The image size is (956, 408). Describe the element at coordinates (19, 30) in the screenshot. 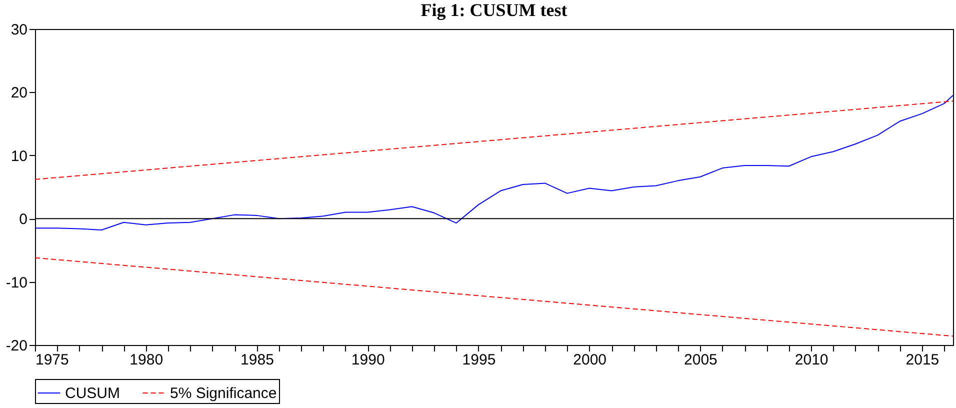

I see `y-tick-label: 30` at that location.